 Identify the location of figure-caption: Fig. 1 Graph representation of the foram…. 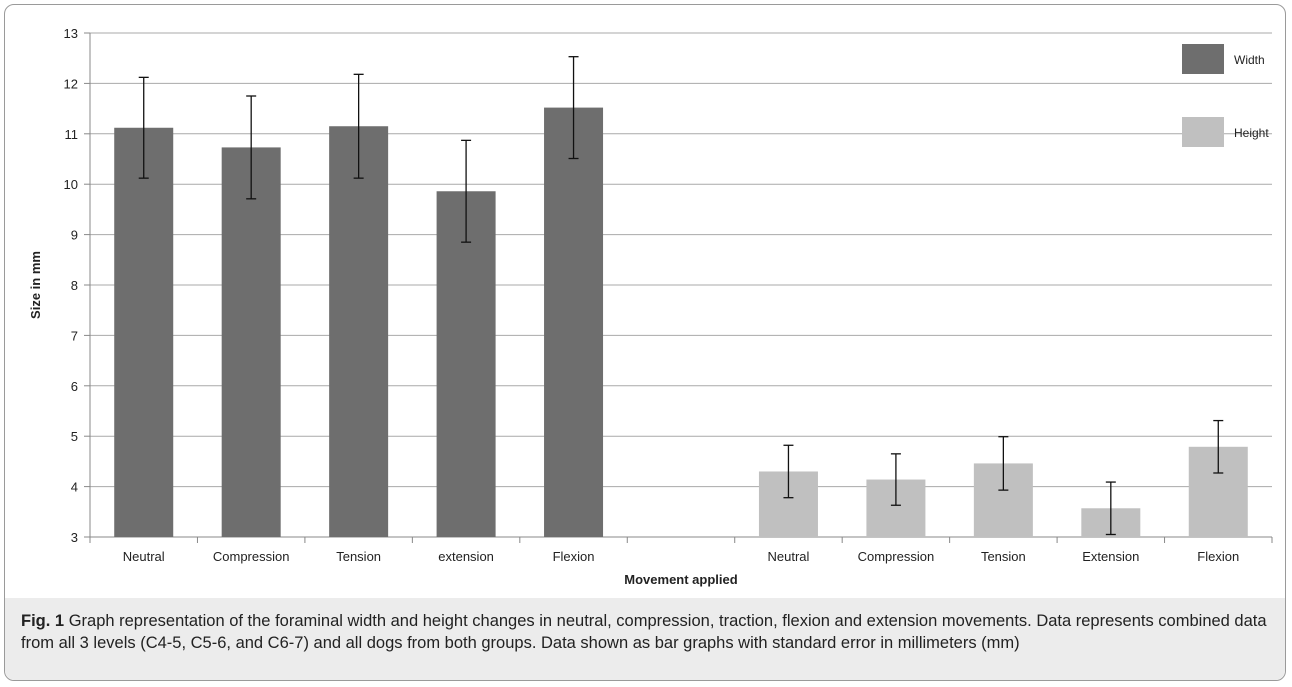
(646, 632).